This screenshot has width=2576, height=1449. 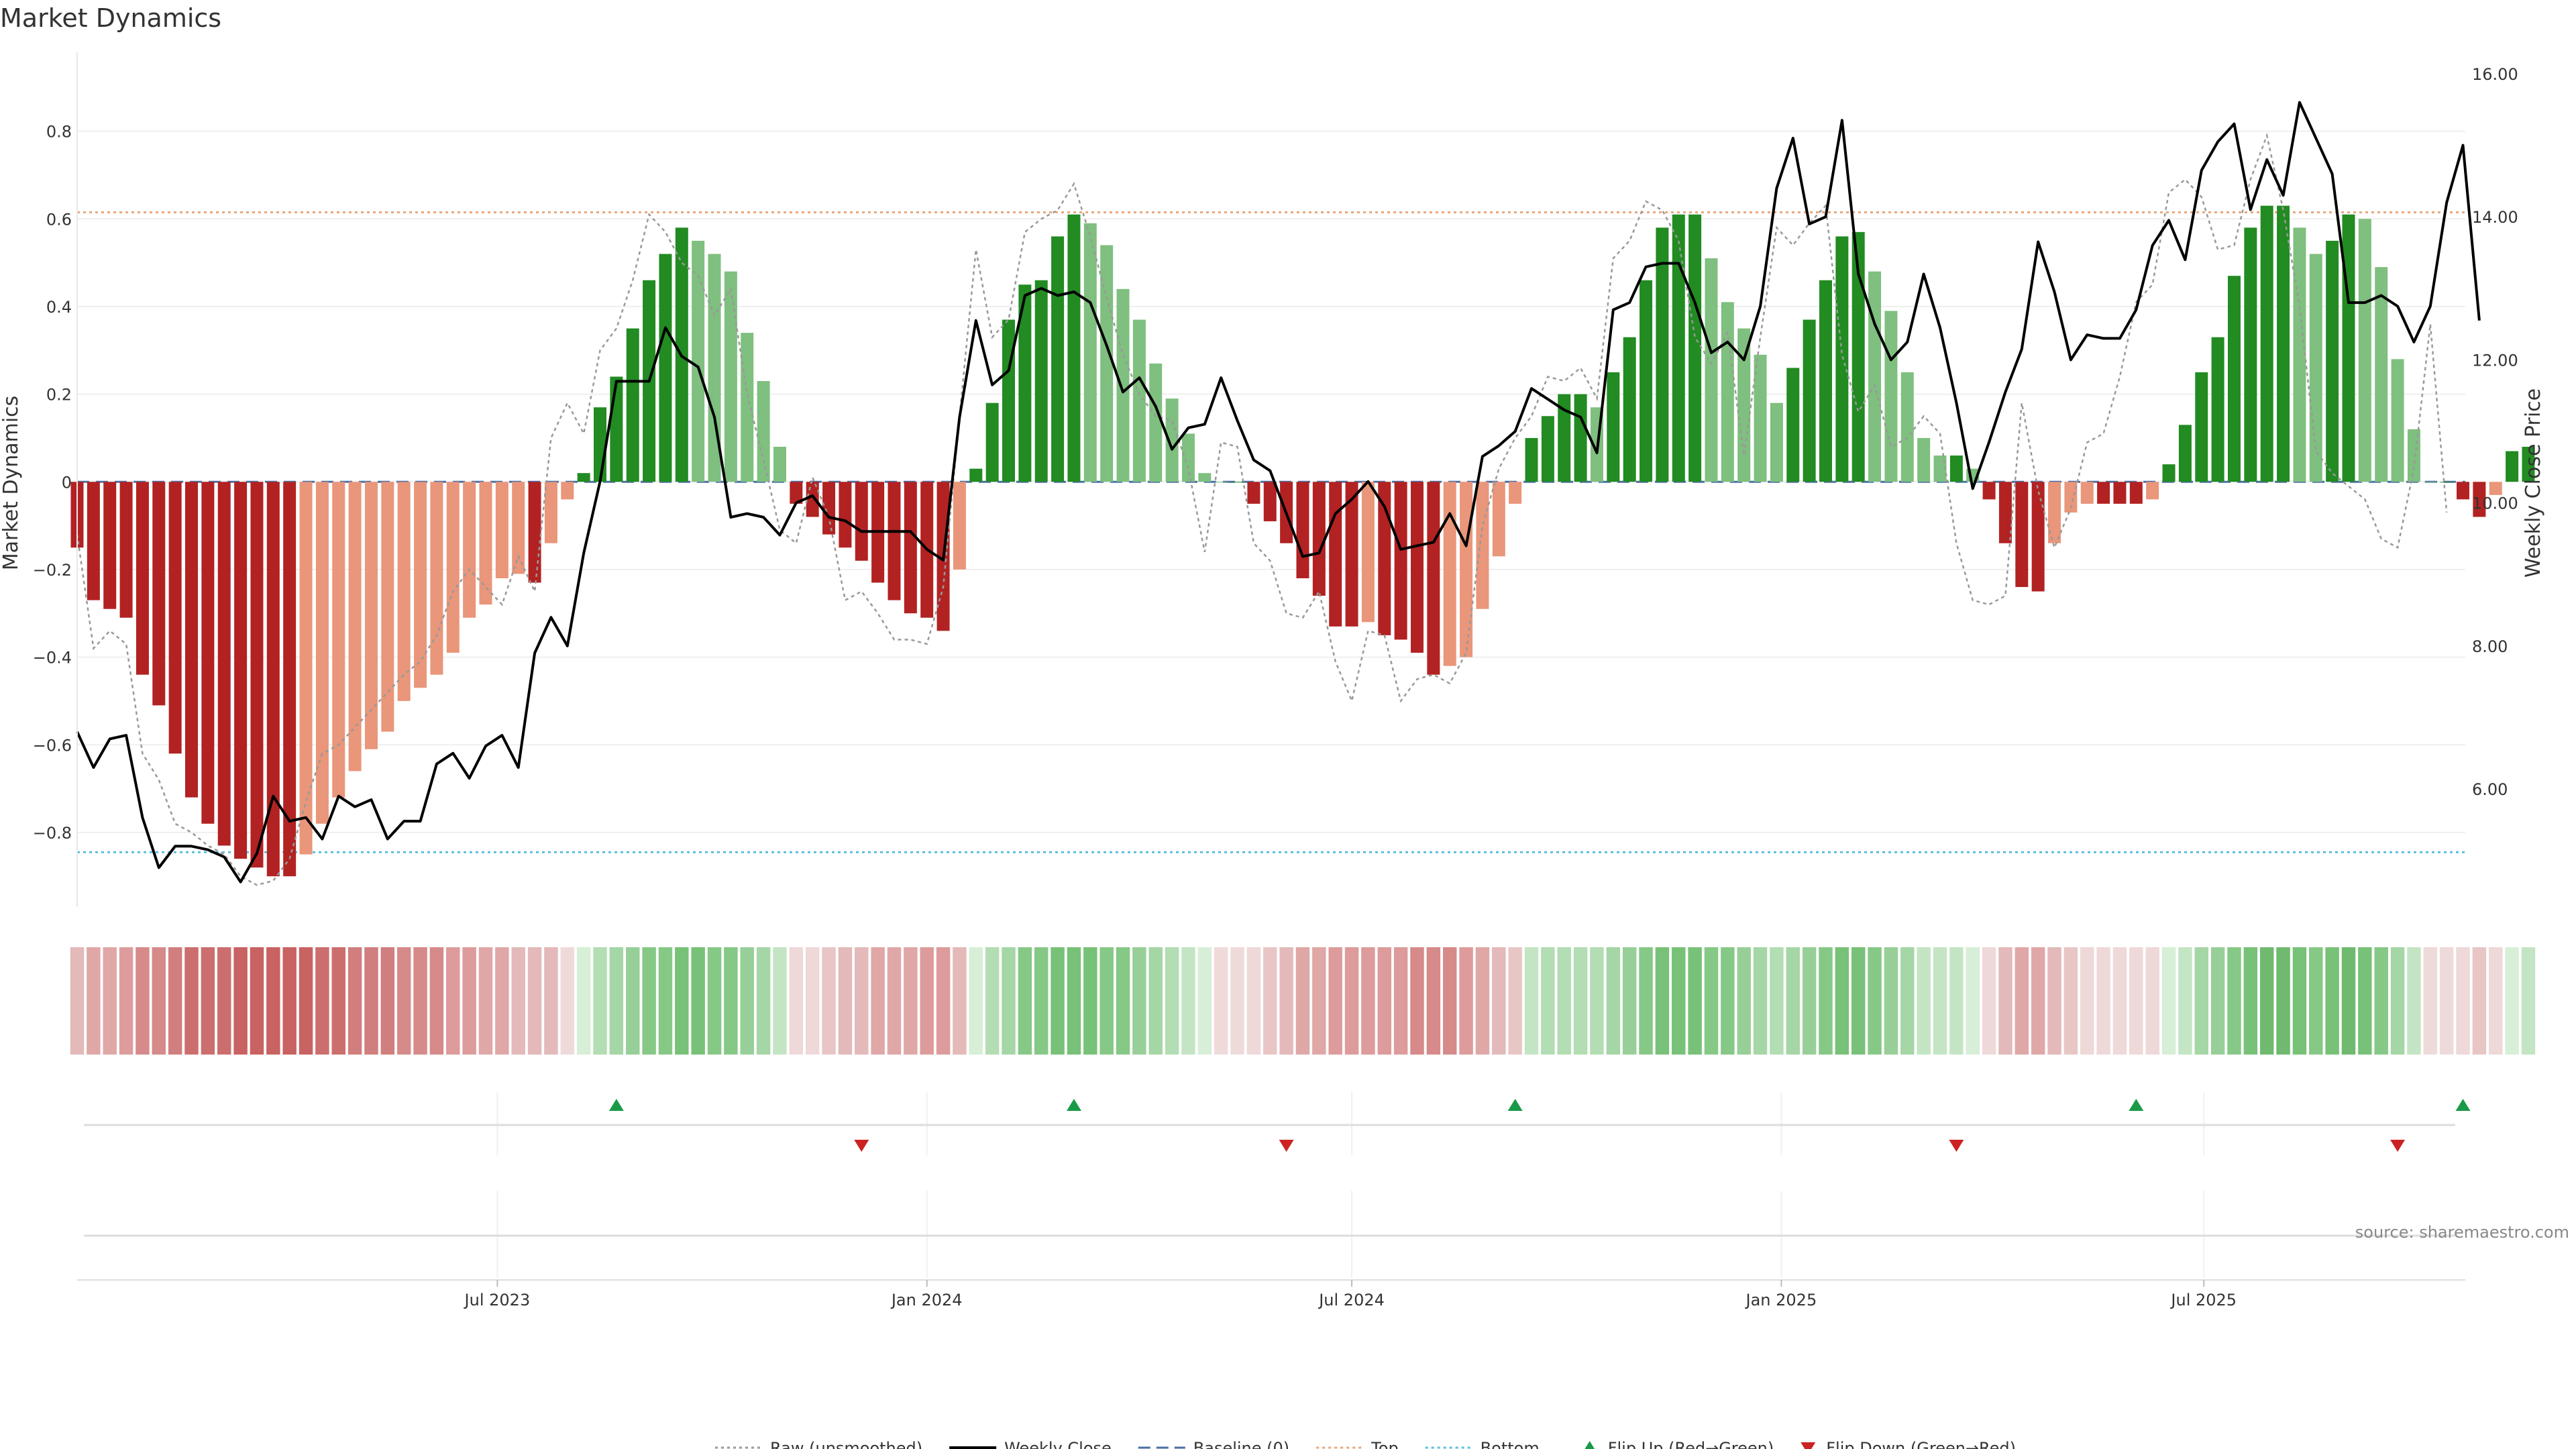 I want to click on left-tick-label: 0.2, so click(x=59, y=395).